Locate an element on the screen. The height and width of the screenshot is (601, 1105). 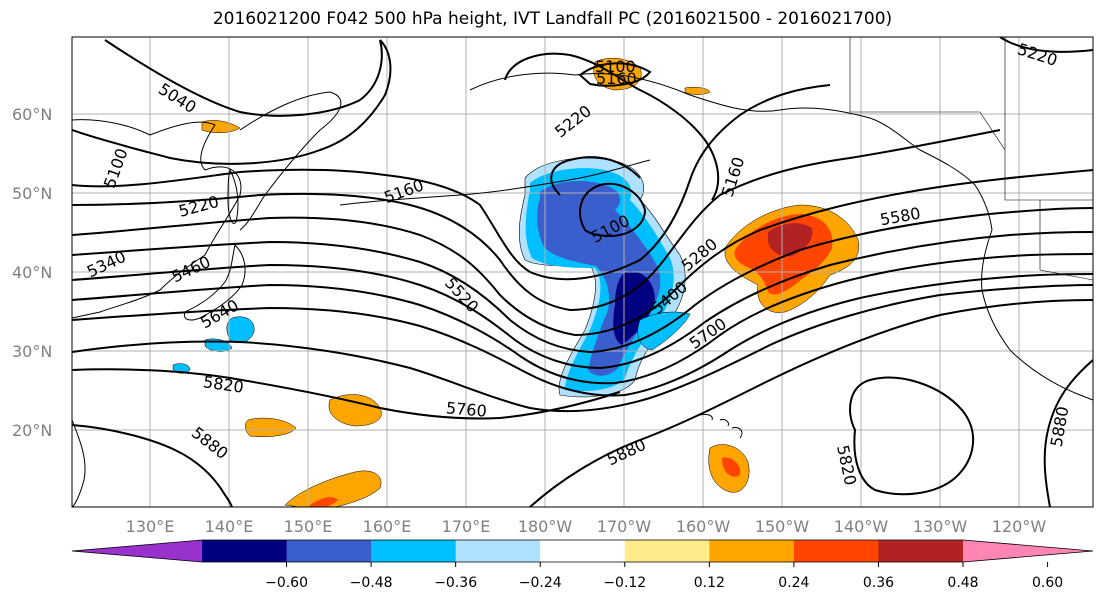
colorbar-extend-min is located at coordinates (137, 551).